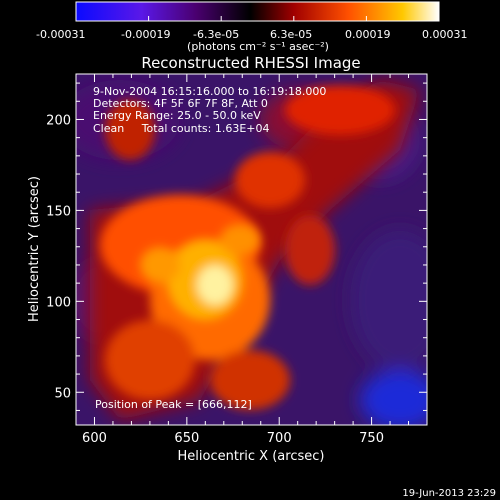 This screenshot has width=500, height=500. I want to click on info-line-detectors: Detectors: 4F 5F 6F 7F 8F, Att 0, so click(180, 103).